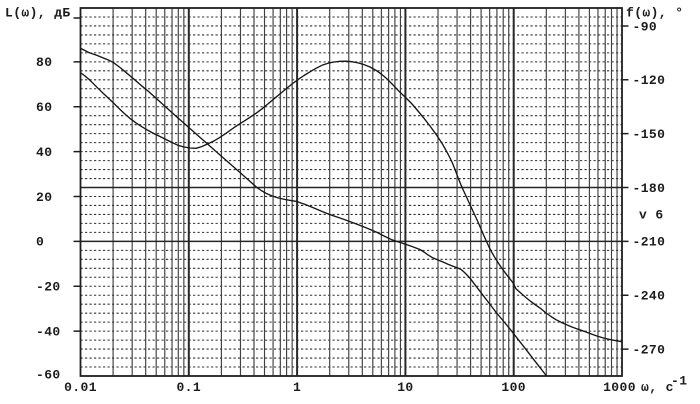 The image size is (700, 404). What do you see at coordinates (44, 62) in the screenshot?
I see `svg-text: 80` at bounding box center [44, 62].